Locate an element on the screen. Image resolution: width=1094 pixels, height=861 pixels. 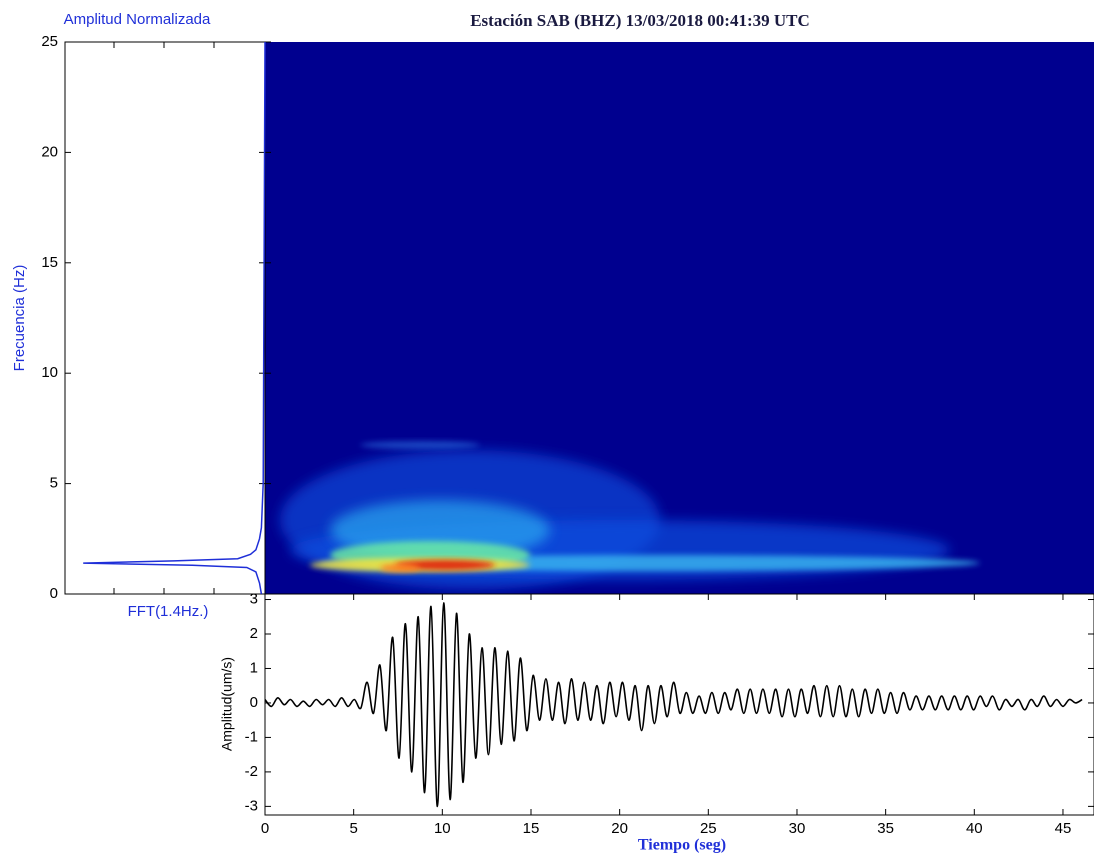
x-tick-label: 20 is located at coordinates (619, 828).